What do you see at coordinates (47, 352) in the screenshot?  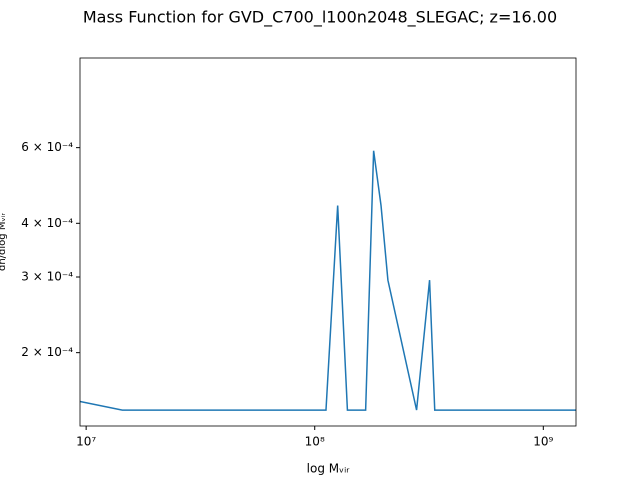 I see `y-tick-label: 2 × 10⁻⁴` at bounding box center [47, 352].